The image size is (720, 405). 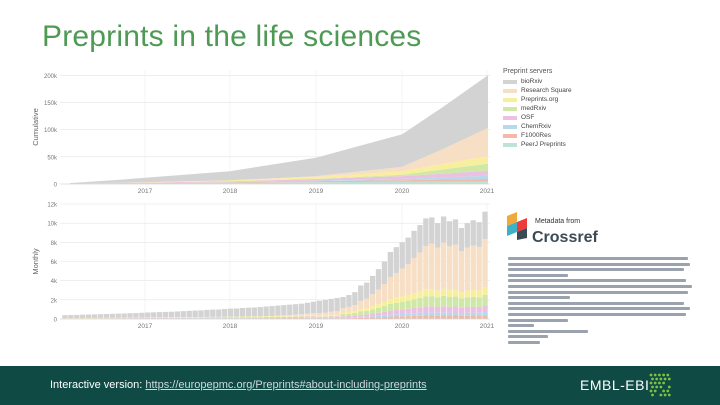 I want to click on legend-item: ChemRxiv, so click(x=558, y=126).